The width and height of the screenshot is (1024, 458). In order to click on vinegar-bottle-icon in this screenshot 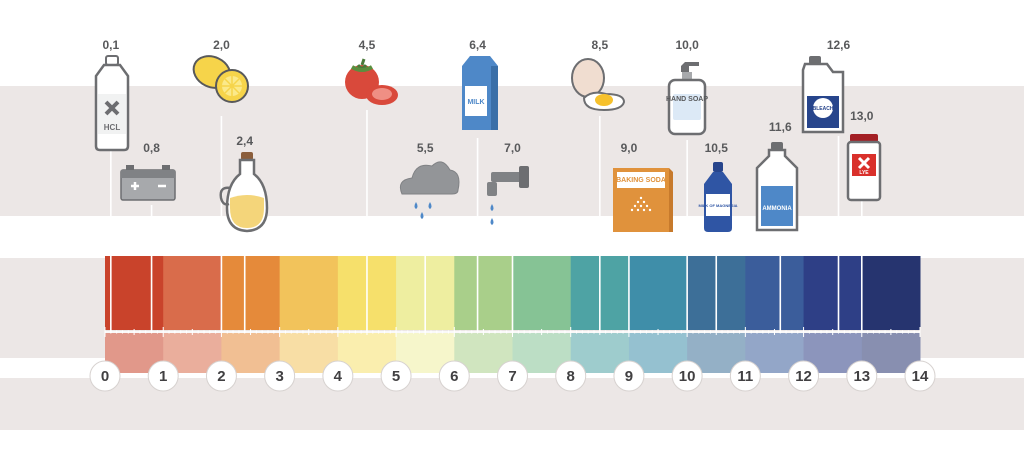, I will do `click(244, 192)`.